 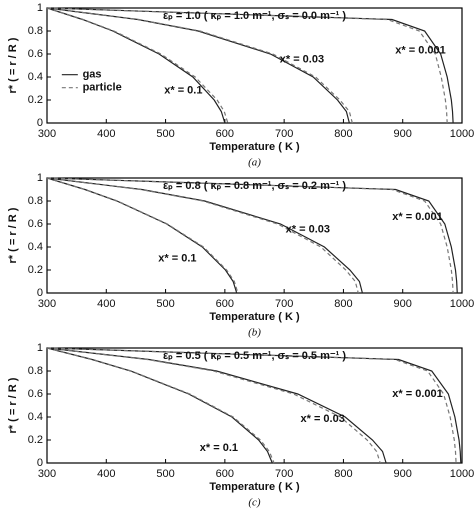 What do you see at coordinates (254, 186) in the screenshot?
I see `parameter-label: εₚ = 0.8 ( κₚ = 0.8 m⁻¹, σₛ = 0.2 m⁻¹ )` at bounding box center [254, 186].